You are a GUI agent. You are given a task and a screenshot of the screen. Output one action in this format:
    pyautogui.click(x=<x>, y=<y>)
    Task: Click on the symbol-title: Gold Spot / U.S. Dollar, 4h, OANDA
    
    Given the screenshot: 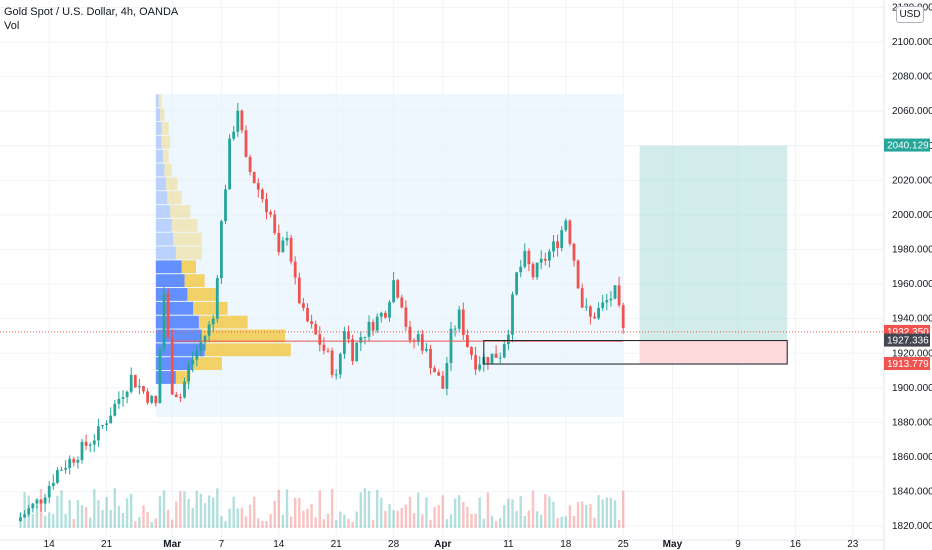 What is the action you would take?
    pyautogui.click(x=91, y=12)
    